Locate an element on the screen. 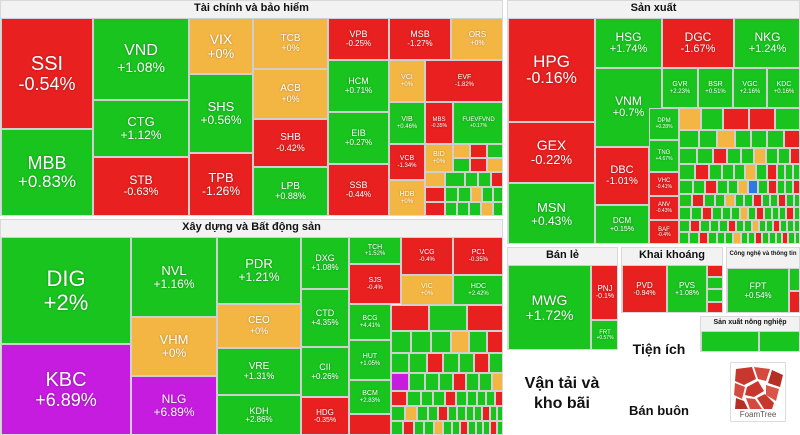  tile-vgc: VGC +2.16% is located at coordinates (750, 88).